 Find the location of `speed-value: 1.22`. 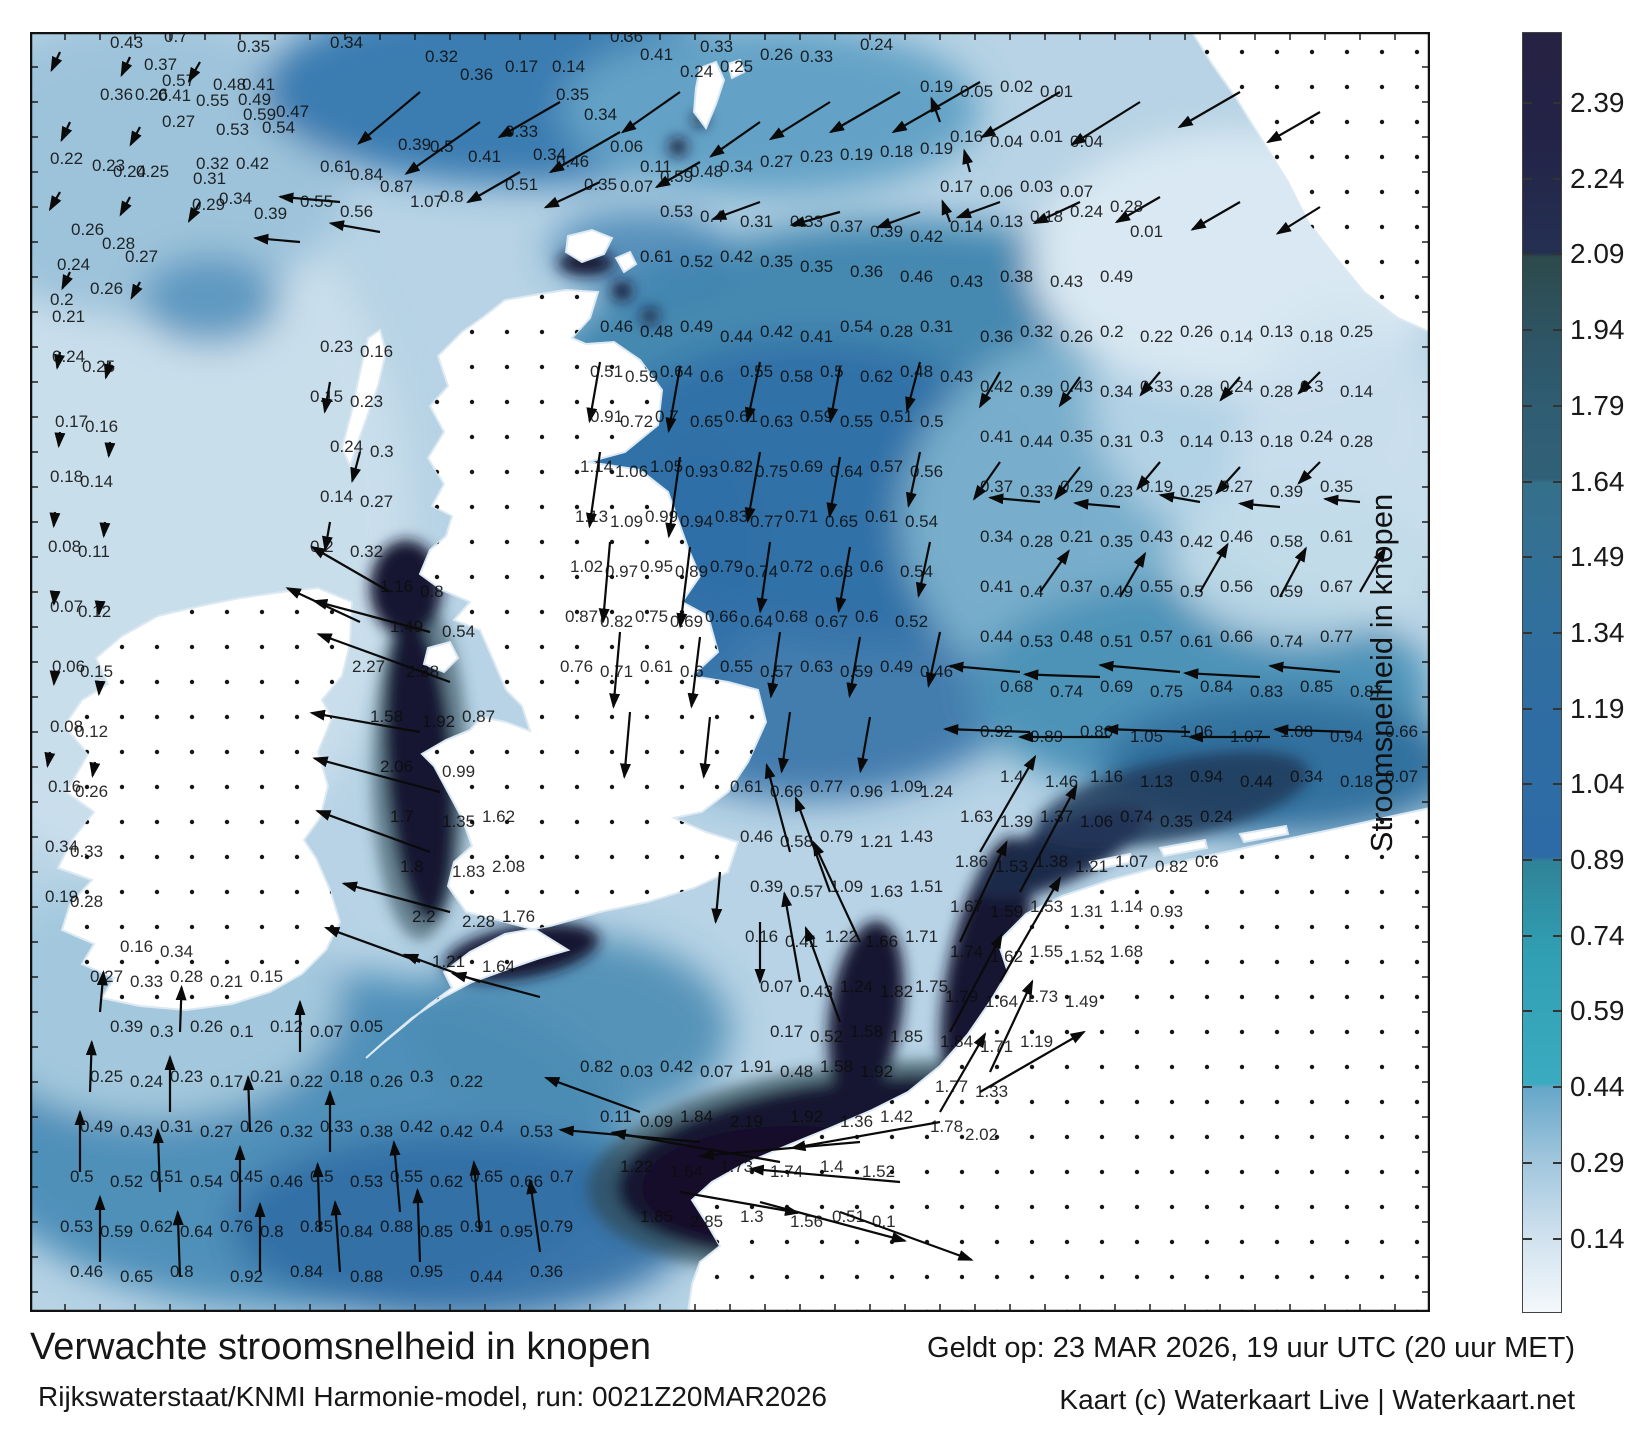

speed-value: 1.22 is located at coordinates (841, 936).